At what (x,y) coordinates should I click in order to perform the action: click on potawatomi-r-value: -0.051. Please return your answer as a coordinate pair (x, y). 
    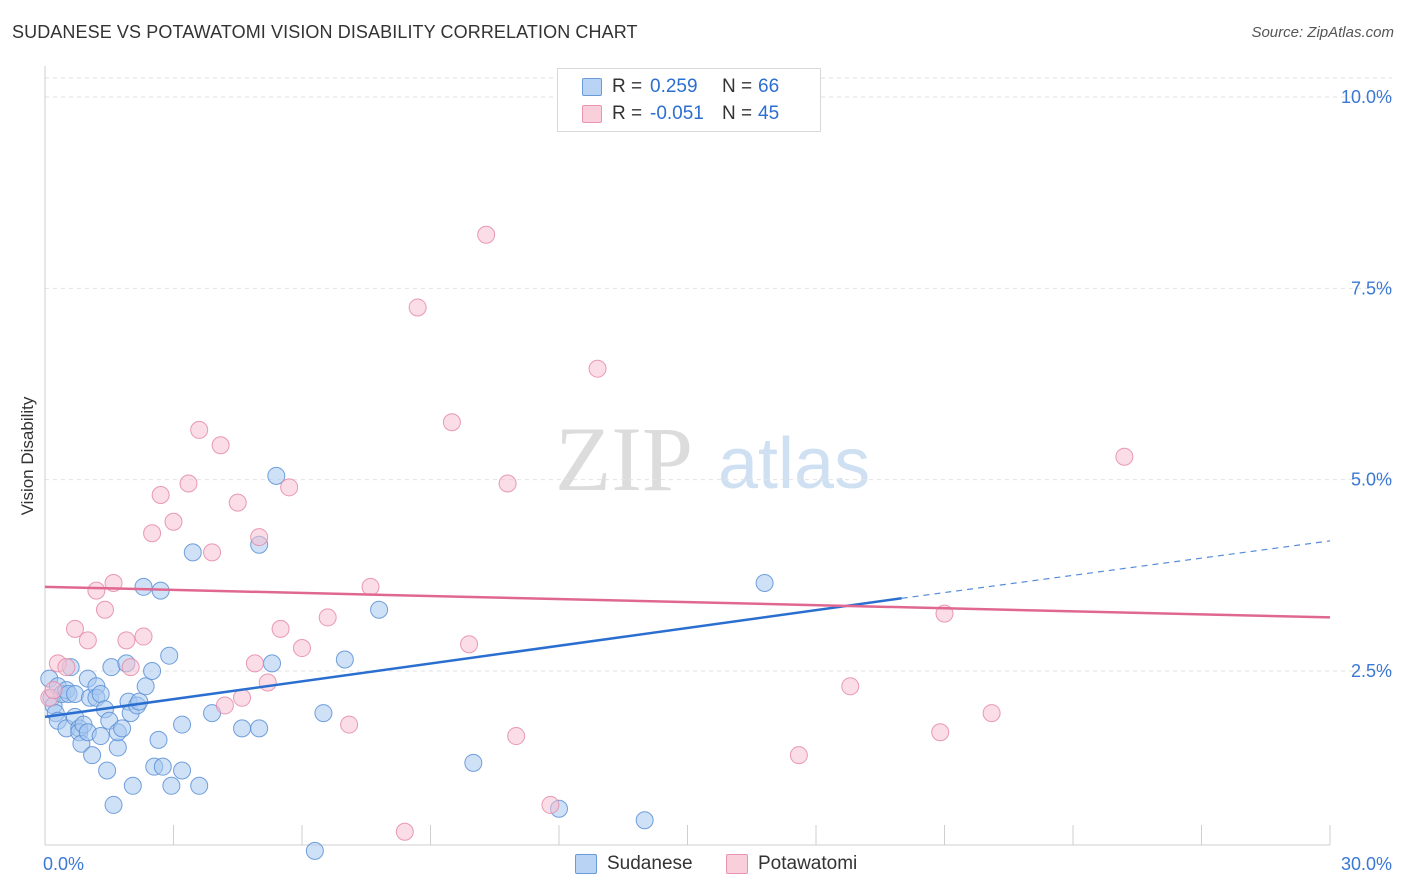
    Looking at the image, I should click on (677, 113).